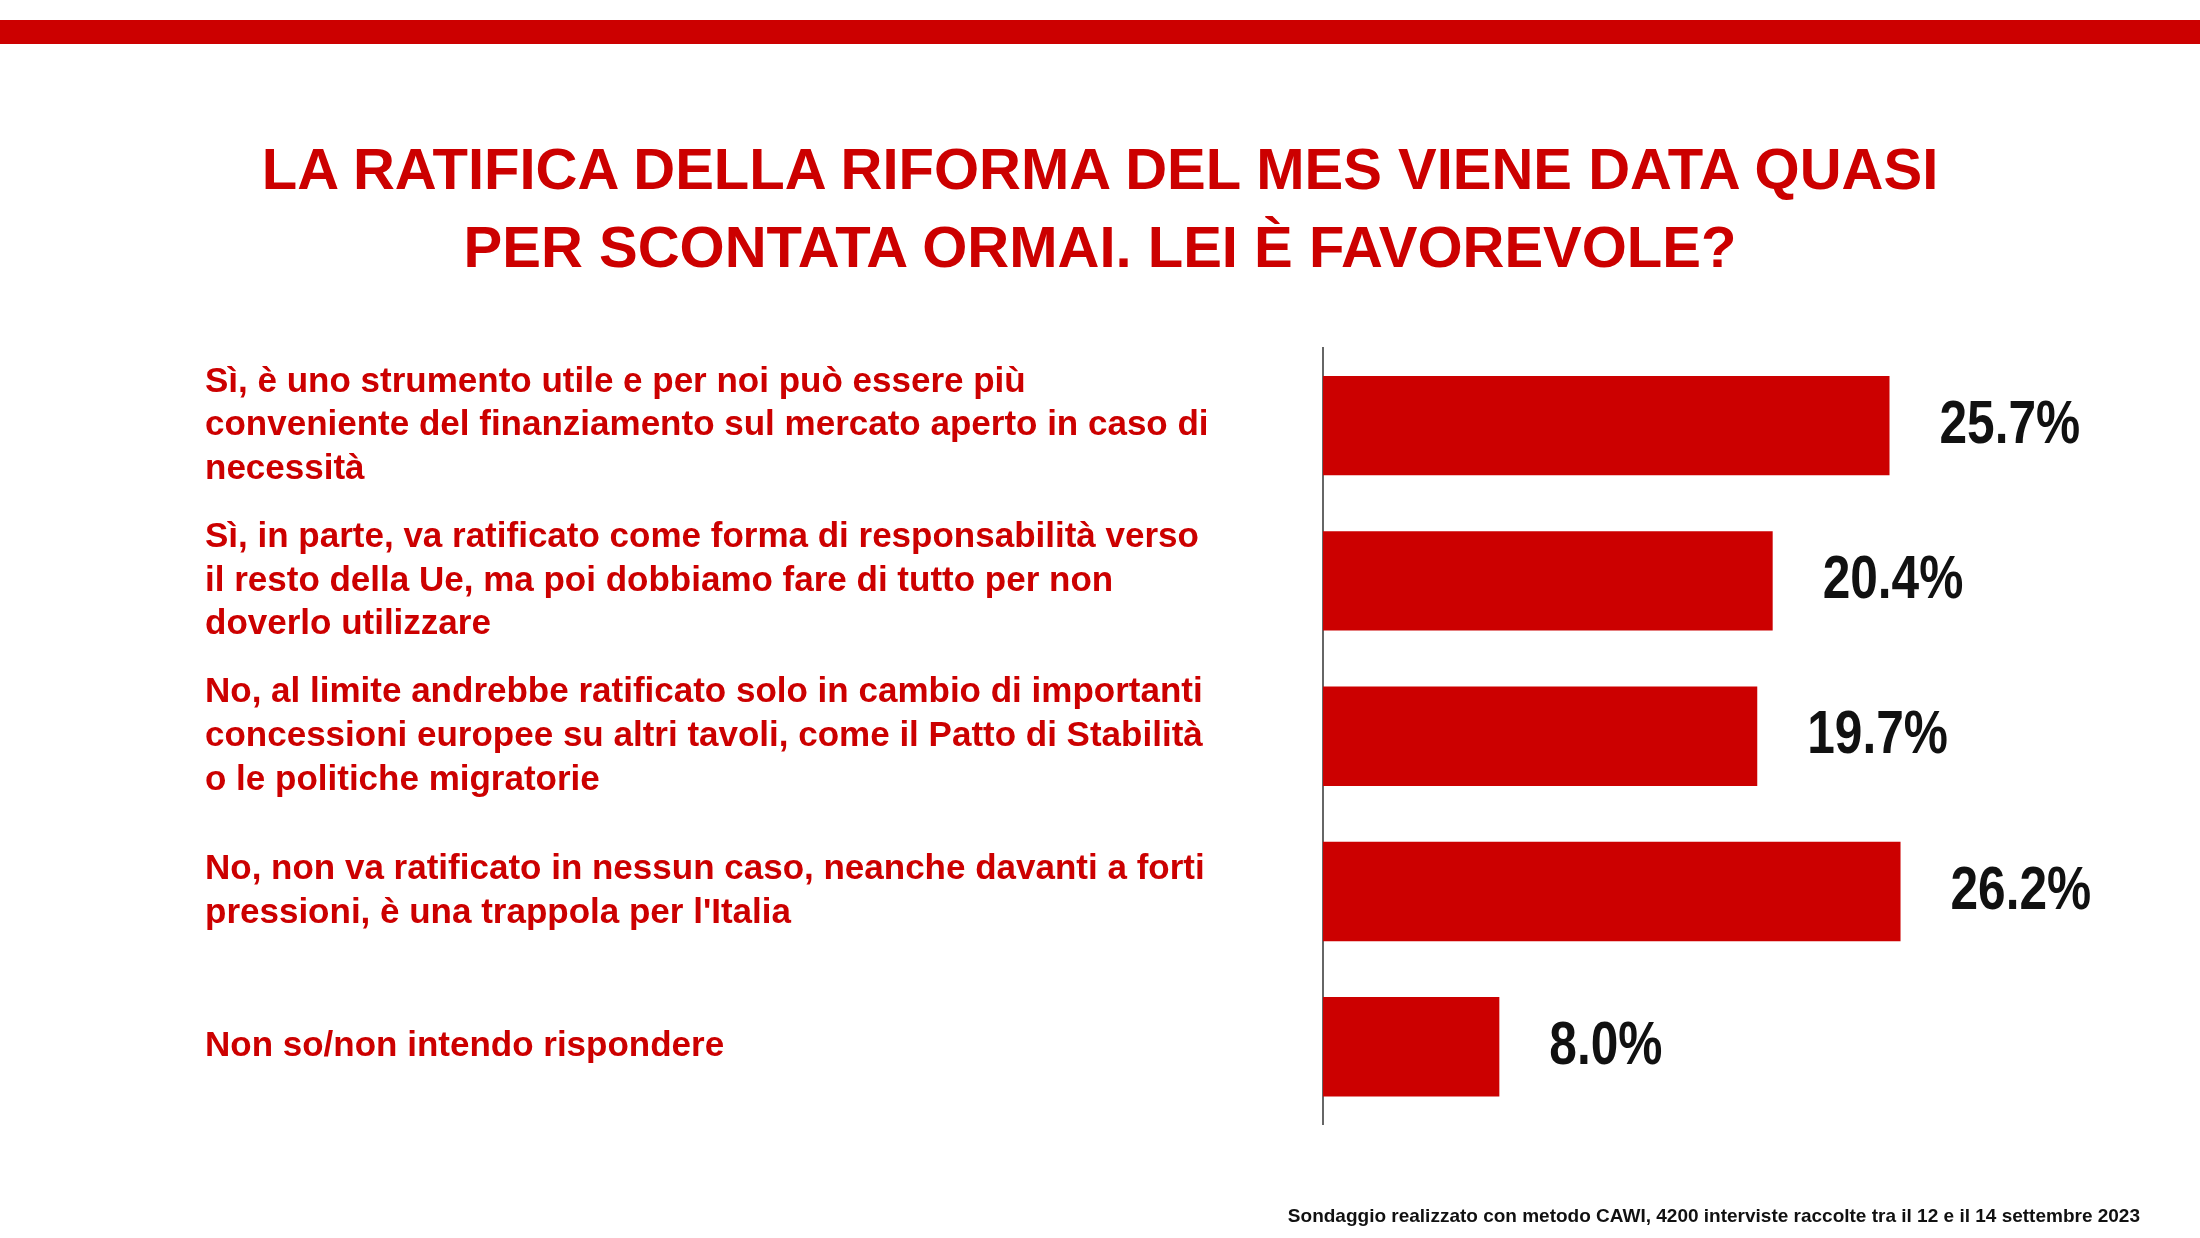 The width and height of the screenshot is (2200, 1238). Describe the element at coordinates (1893, 576) in the screenshot. I see `data-label: 20.4%` at that location.